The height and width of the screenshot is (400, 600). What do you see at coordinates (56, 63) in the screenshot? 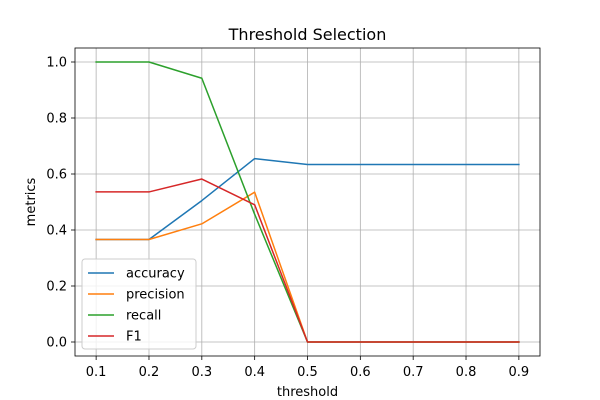
I see `y-tick-label: 1.0` at bounding box center [56, 63].